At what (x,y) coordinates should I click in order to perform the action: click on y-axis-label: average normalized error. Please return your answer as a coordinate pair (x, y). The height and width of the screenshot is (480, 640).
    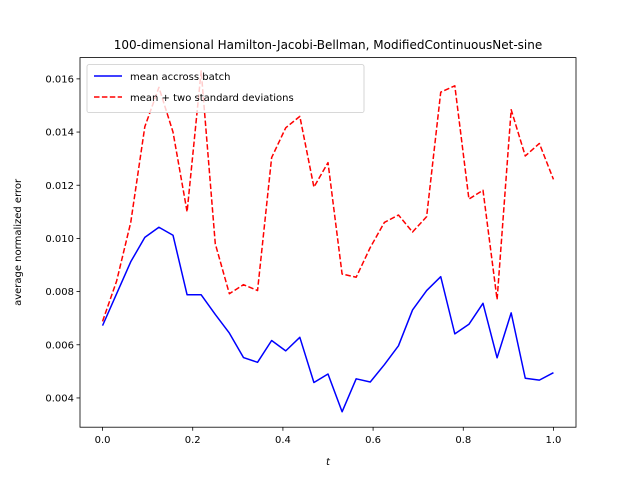
    Looking at the image, I should click on (18, 242).